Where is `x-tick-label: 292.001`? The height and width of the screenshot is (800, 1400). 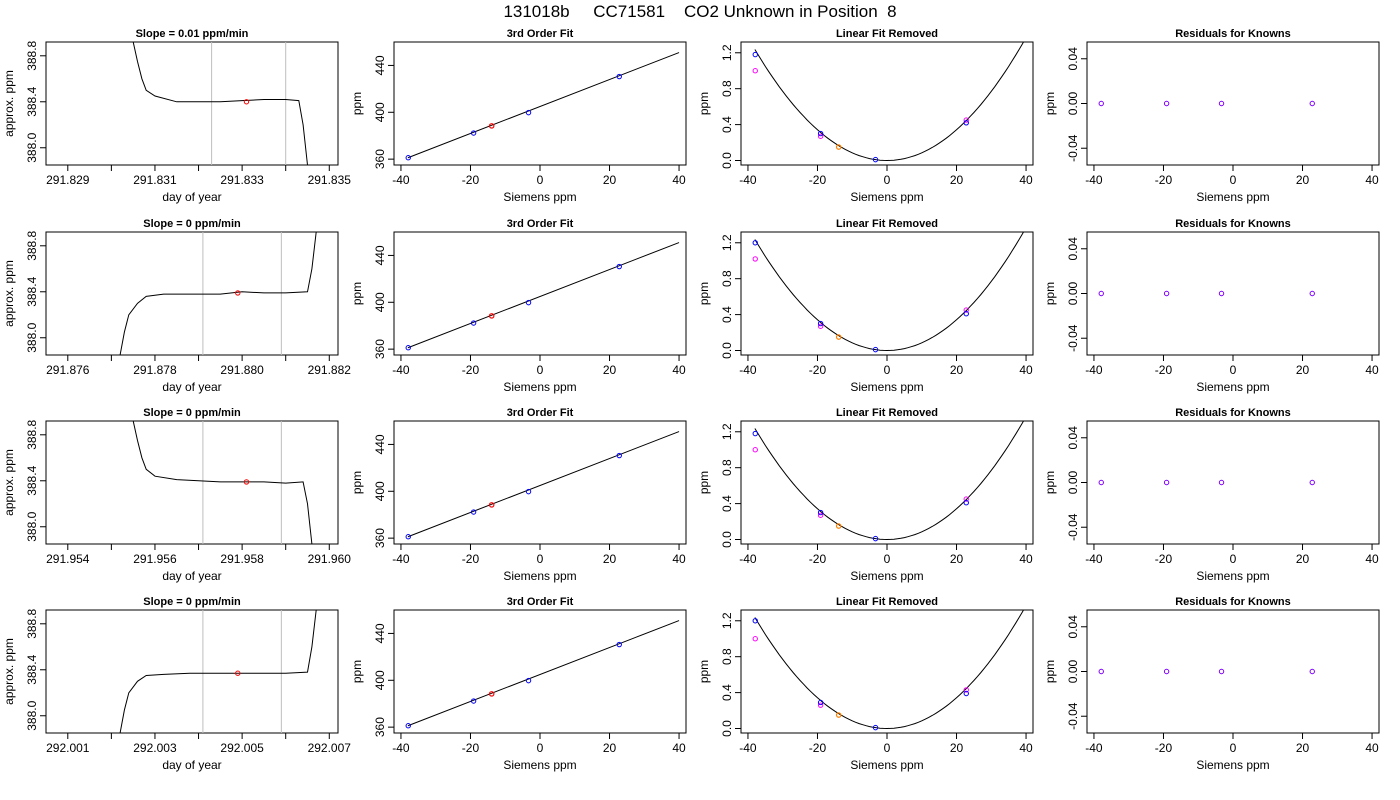 x-tick-label: 292.001 is located at coordinates (68, 748).